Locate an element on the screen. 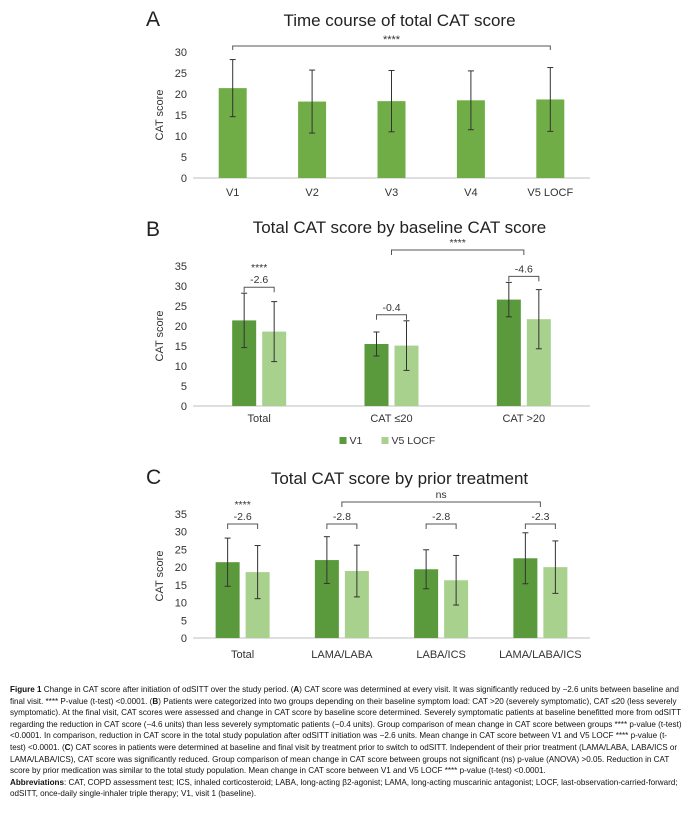 The image size is (691, 839). x-tick-label: V4 is located at coordinates (470, 193).